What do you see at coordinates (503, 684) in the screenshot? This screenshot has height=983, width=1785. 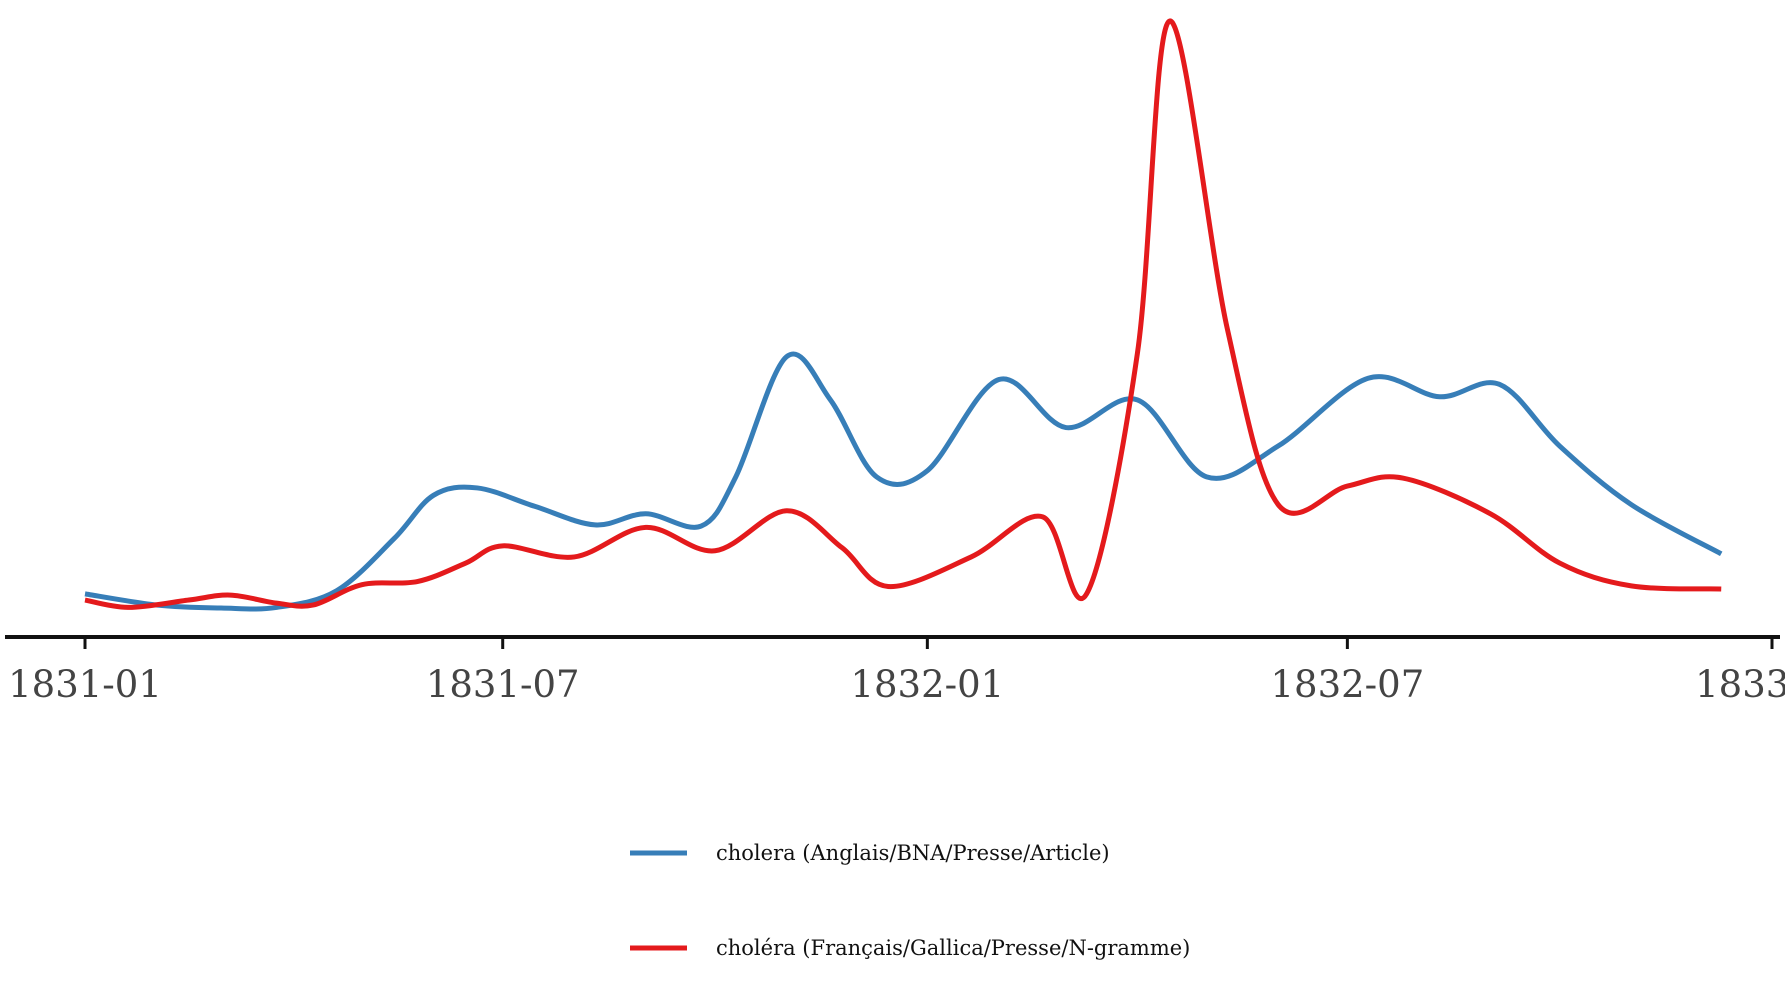 I see `x-tick-label: 1831-07` at bounding box center [503, 684].